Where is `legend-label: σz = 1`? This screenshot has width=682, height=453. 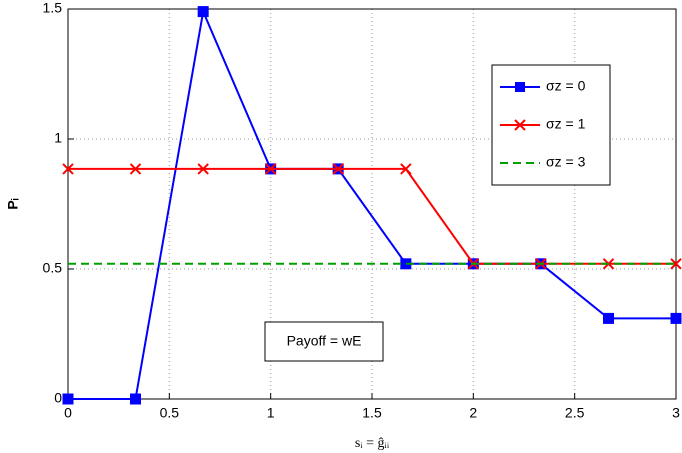 legend-label: σz = 1 is located at coordinates (566, 124).